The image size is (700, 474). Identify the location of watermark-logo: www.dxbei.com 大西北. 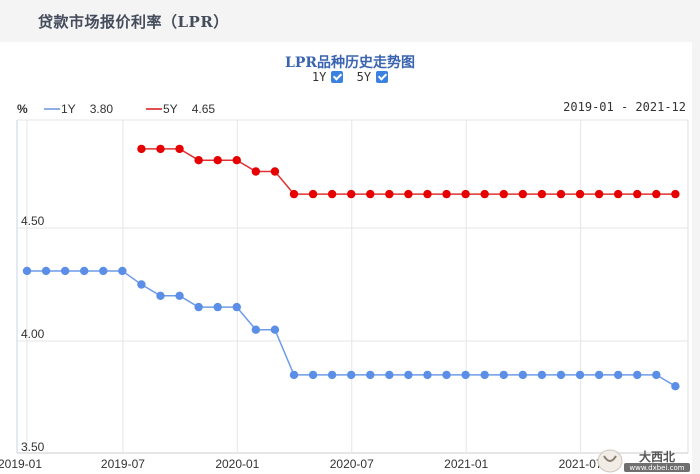
(643, 461).